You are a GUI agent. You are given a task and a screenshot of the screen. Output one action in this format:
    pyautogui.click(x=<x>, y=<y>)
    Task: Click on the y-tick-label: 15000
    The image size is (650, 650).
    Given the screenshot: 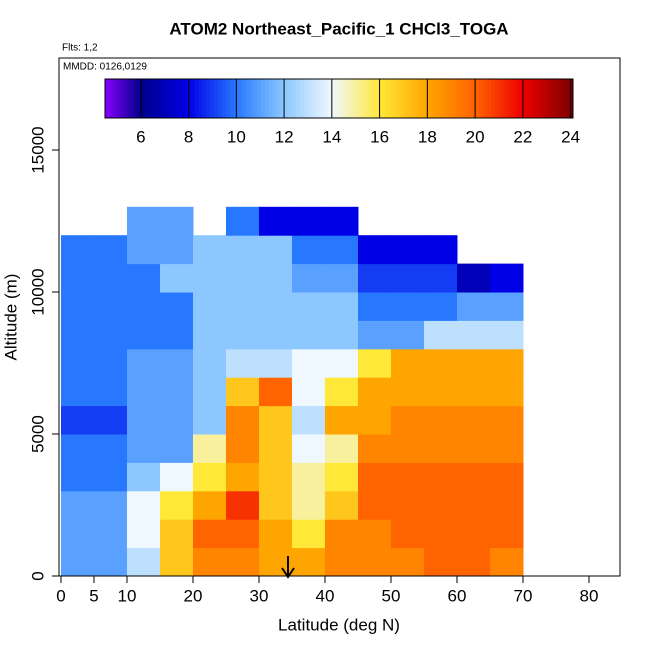 What is the action you would take?
    pyautogui.click(x=37, y=149)
    